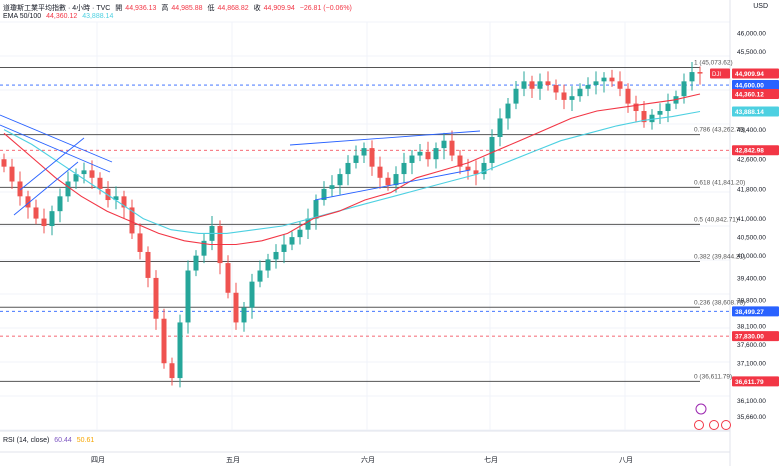 The image size is (780, 466). Describe the element at coordinates (233, 460) in the screenshot. I see `x-tick-label: 五月` at that location.